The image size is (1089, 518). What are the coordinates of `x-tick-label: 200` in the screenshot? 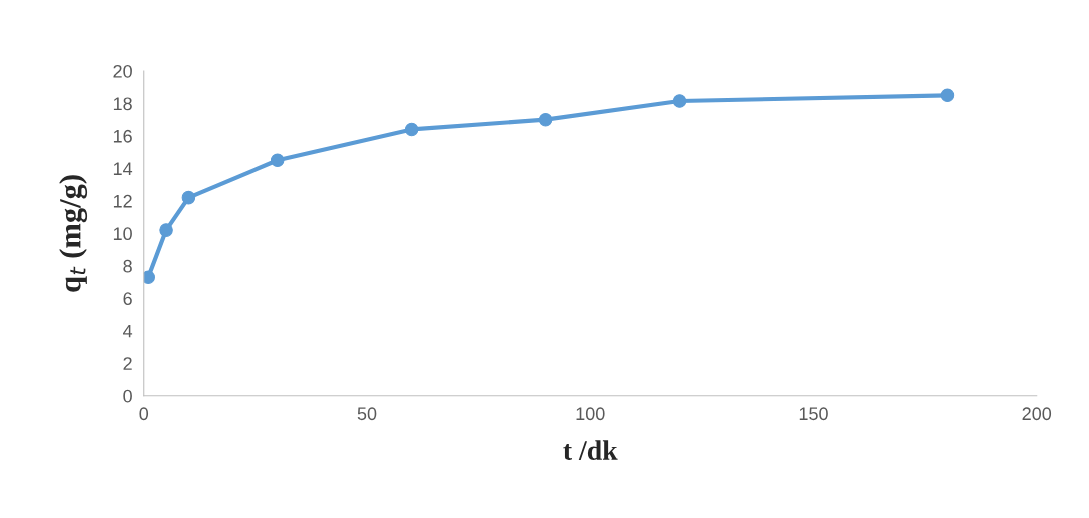 It's located at (1037, 414).